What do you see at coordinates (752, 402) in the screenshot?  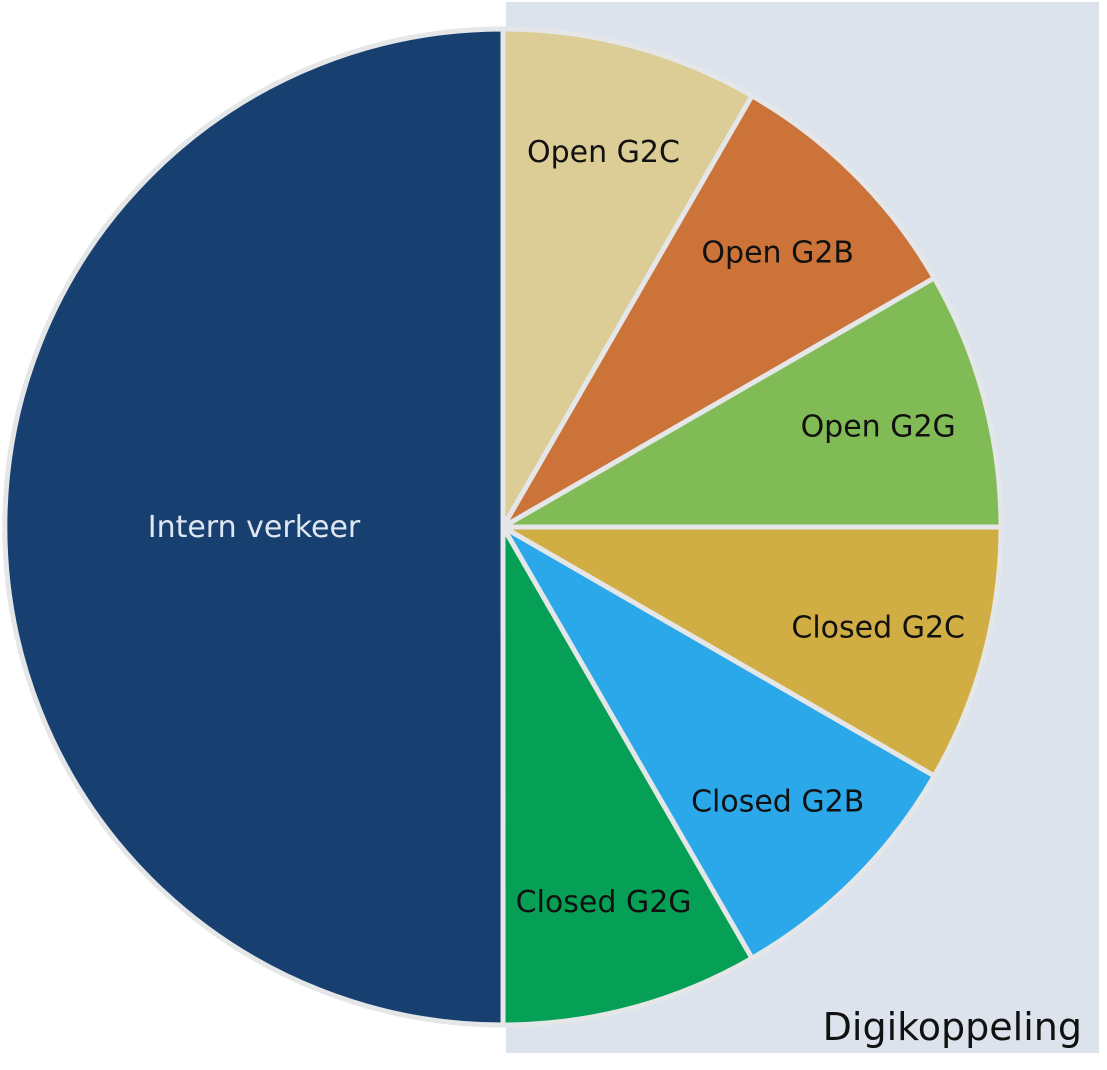 I see `slice-open-g2g` at bounding box center [752, 402].